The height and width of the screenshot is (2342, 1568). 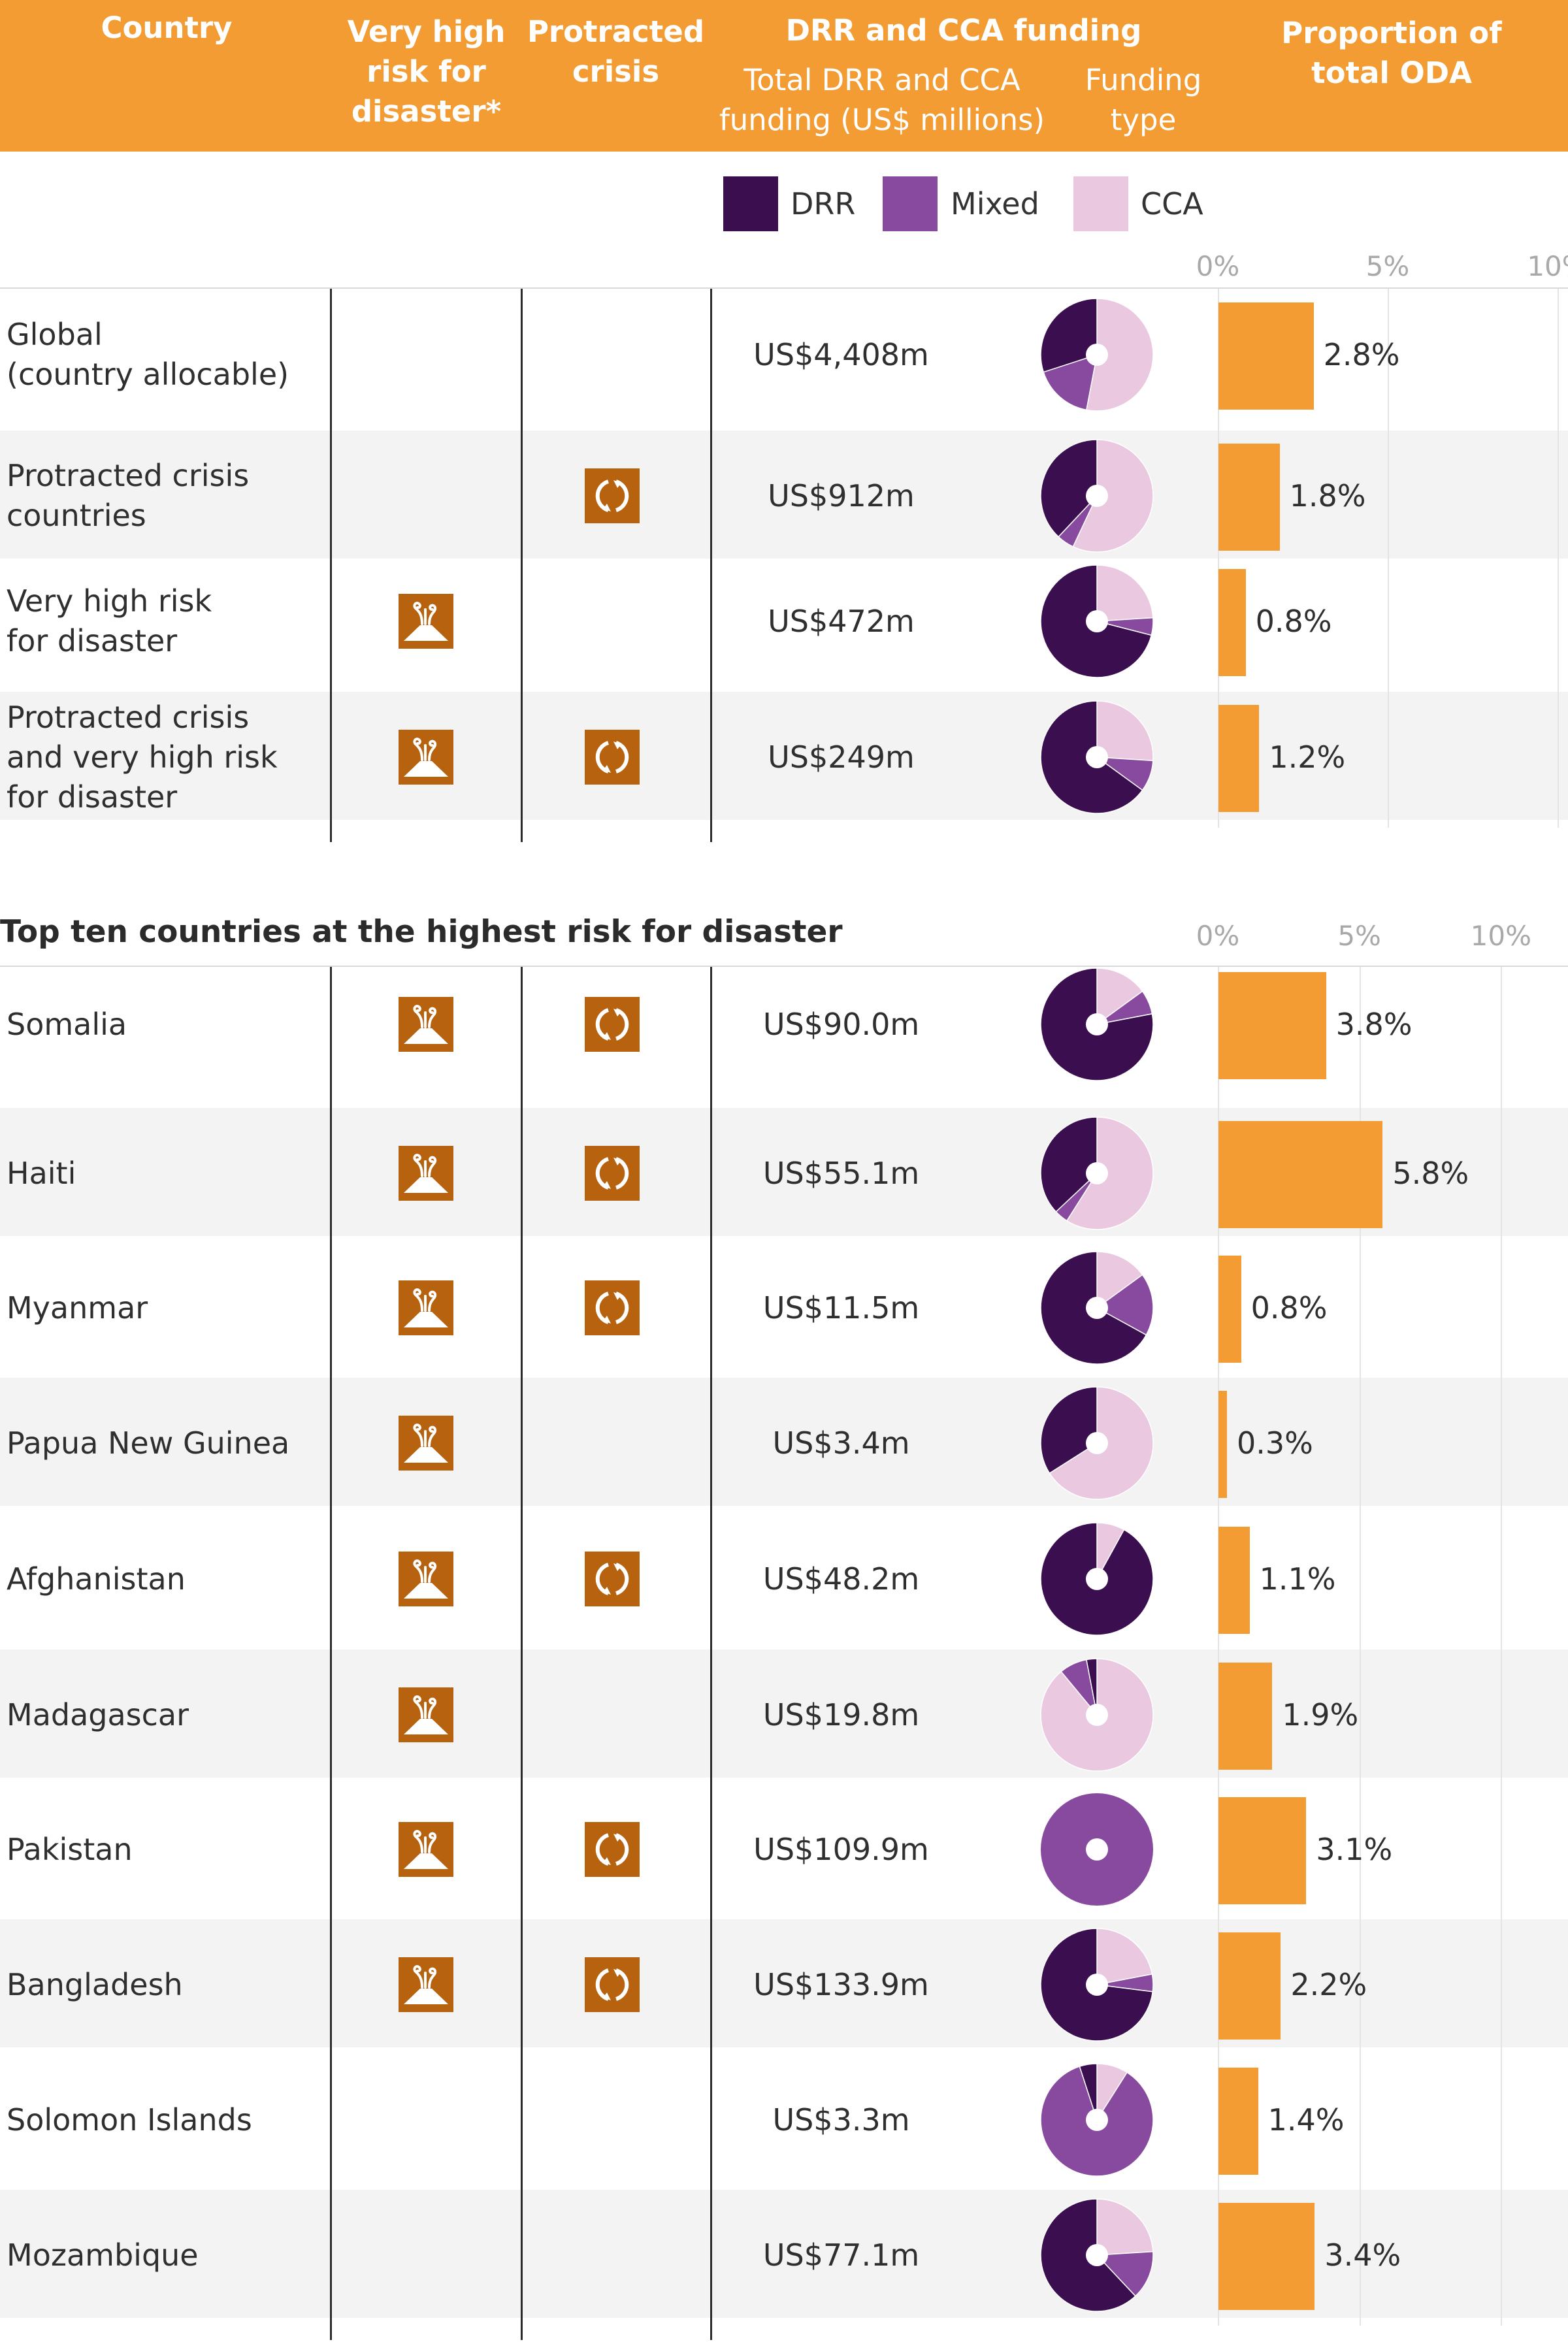 I want to click on row-funding-value: US$3.4m, so click(x=841, y=1443).